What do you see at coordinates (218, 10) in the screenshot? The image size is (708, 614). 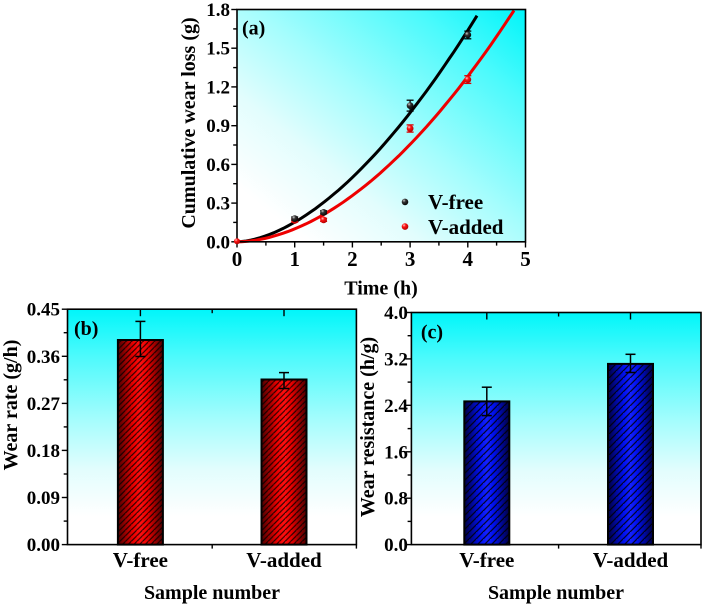 I see `svg-text: 1.8` at bounding box center [218, 10].